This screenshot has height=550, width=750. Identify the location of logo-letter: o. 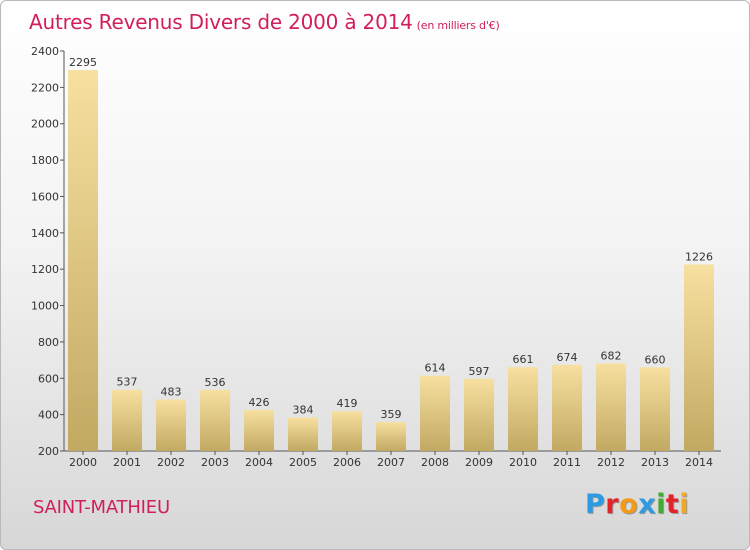
(629, 504).